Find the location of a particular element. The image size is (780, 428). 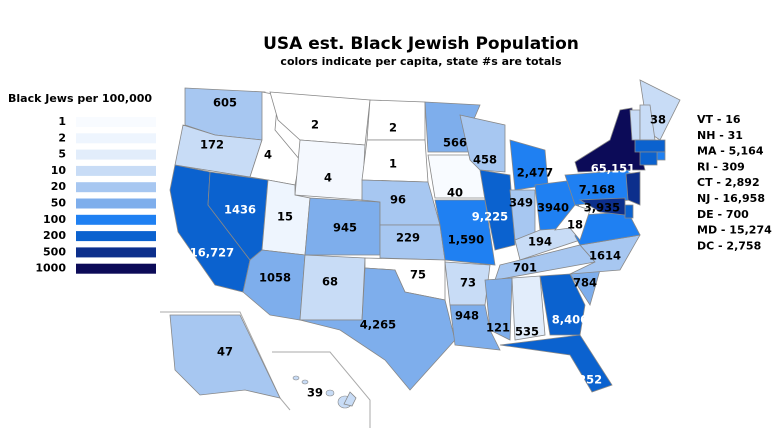

state-label: 1614 is located at coordinates (605, 256).